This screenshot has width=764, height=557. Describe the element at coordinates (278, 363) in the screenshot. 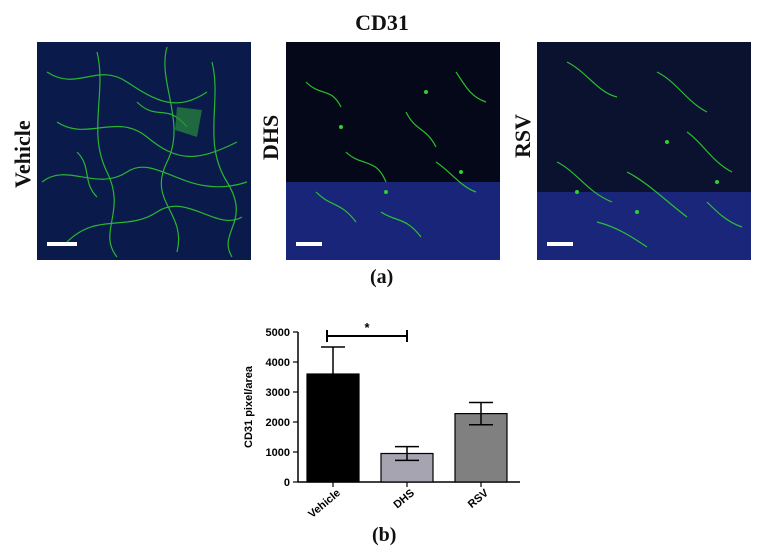

I see `y-tick-label: 4000` at that location.